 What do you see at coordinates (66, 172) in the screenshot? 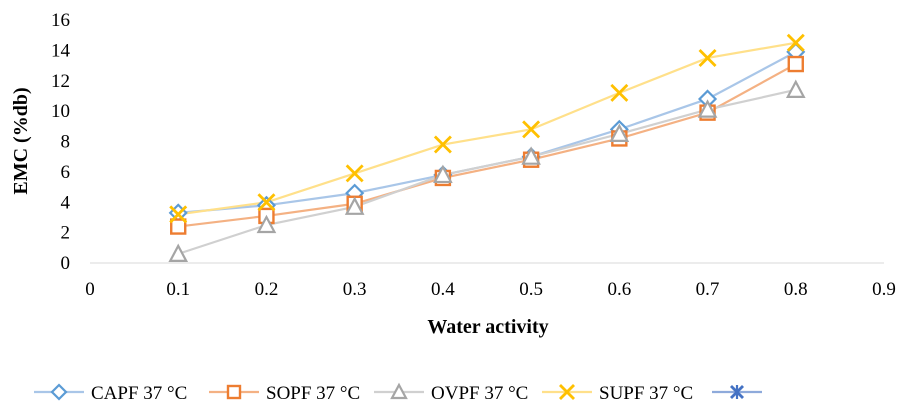
I see `y-tick-label: 6` at bounding box center [66, 172].